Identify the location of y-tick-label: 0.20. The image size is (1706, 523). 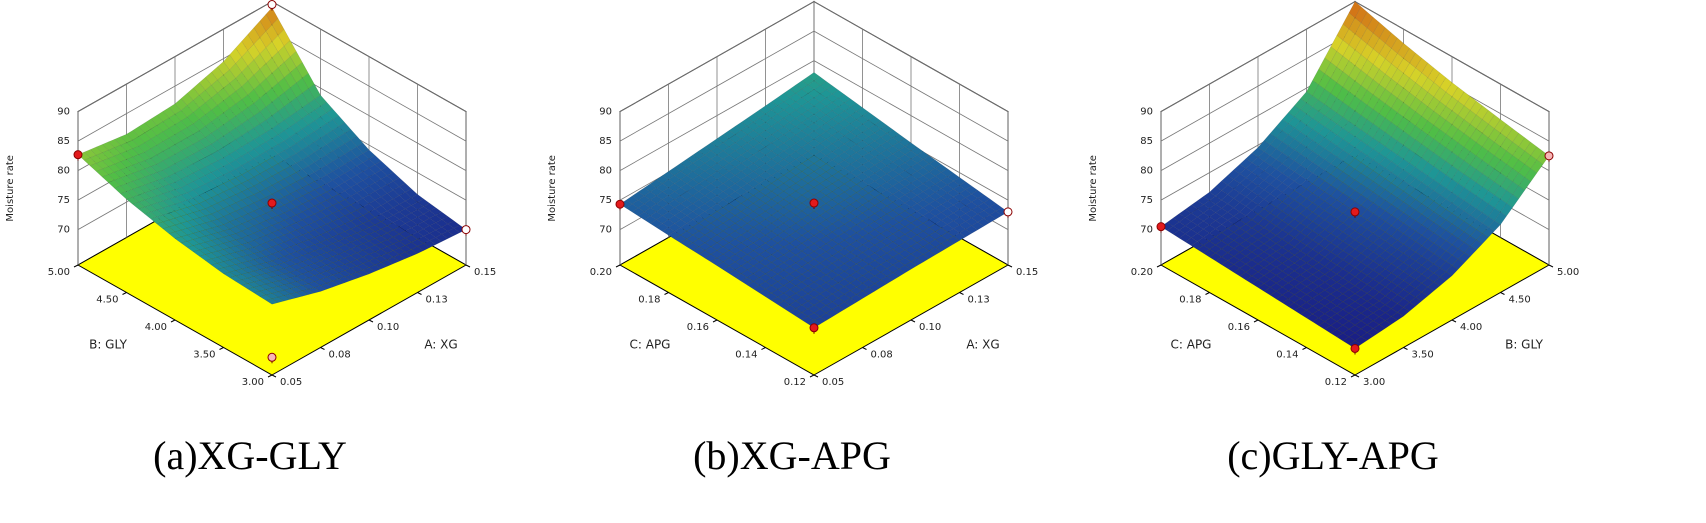
(601, 272).